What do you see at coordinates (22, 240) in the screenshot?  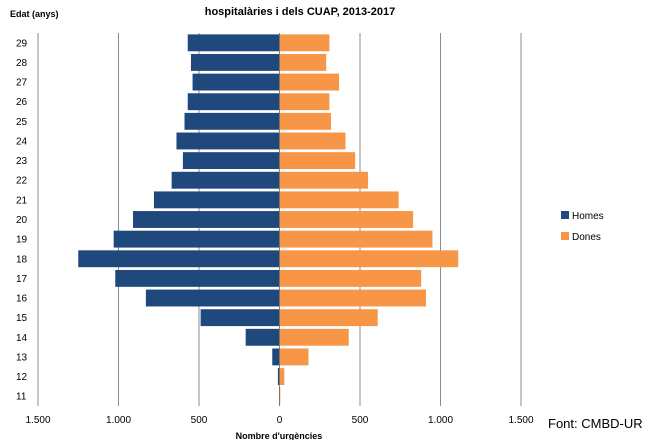 I see `y-tick-label: 19` at bounding box center [22, 240].